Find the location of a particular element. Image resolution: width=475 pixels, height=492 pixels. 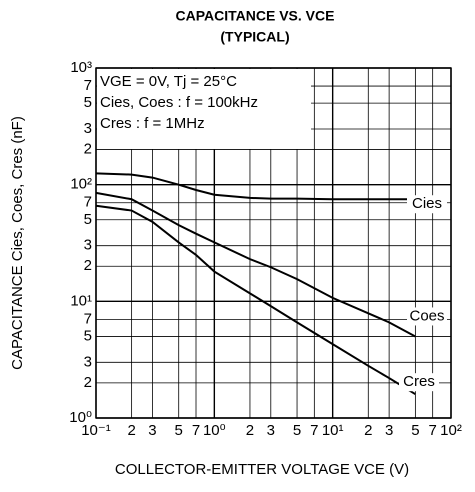

y-tick-label: 10² is located at coordinates (81, 184).